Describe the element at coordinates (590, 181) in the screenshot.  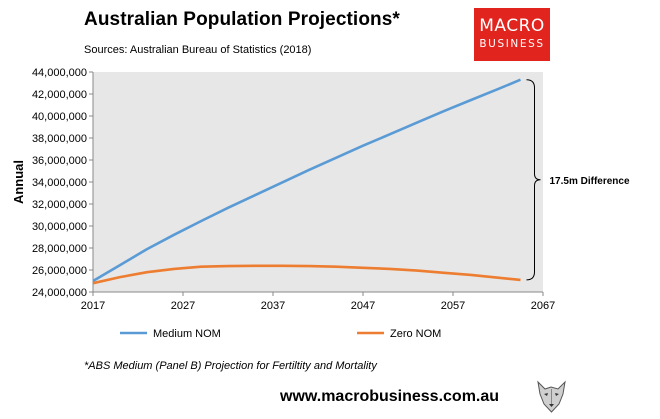
I see `difference-annotation: 17.5m Difference` at that location.